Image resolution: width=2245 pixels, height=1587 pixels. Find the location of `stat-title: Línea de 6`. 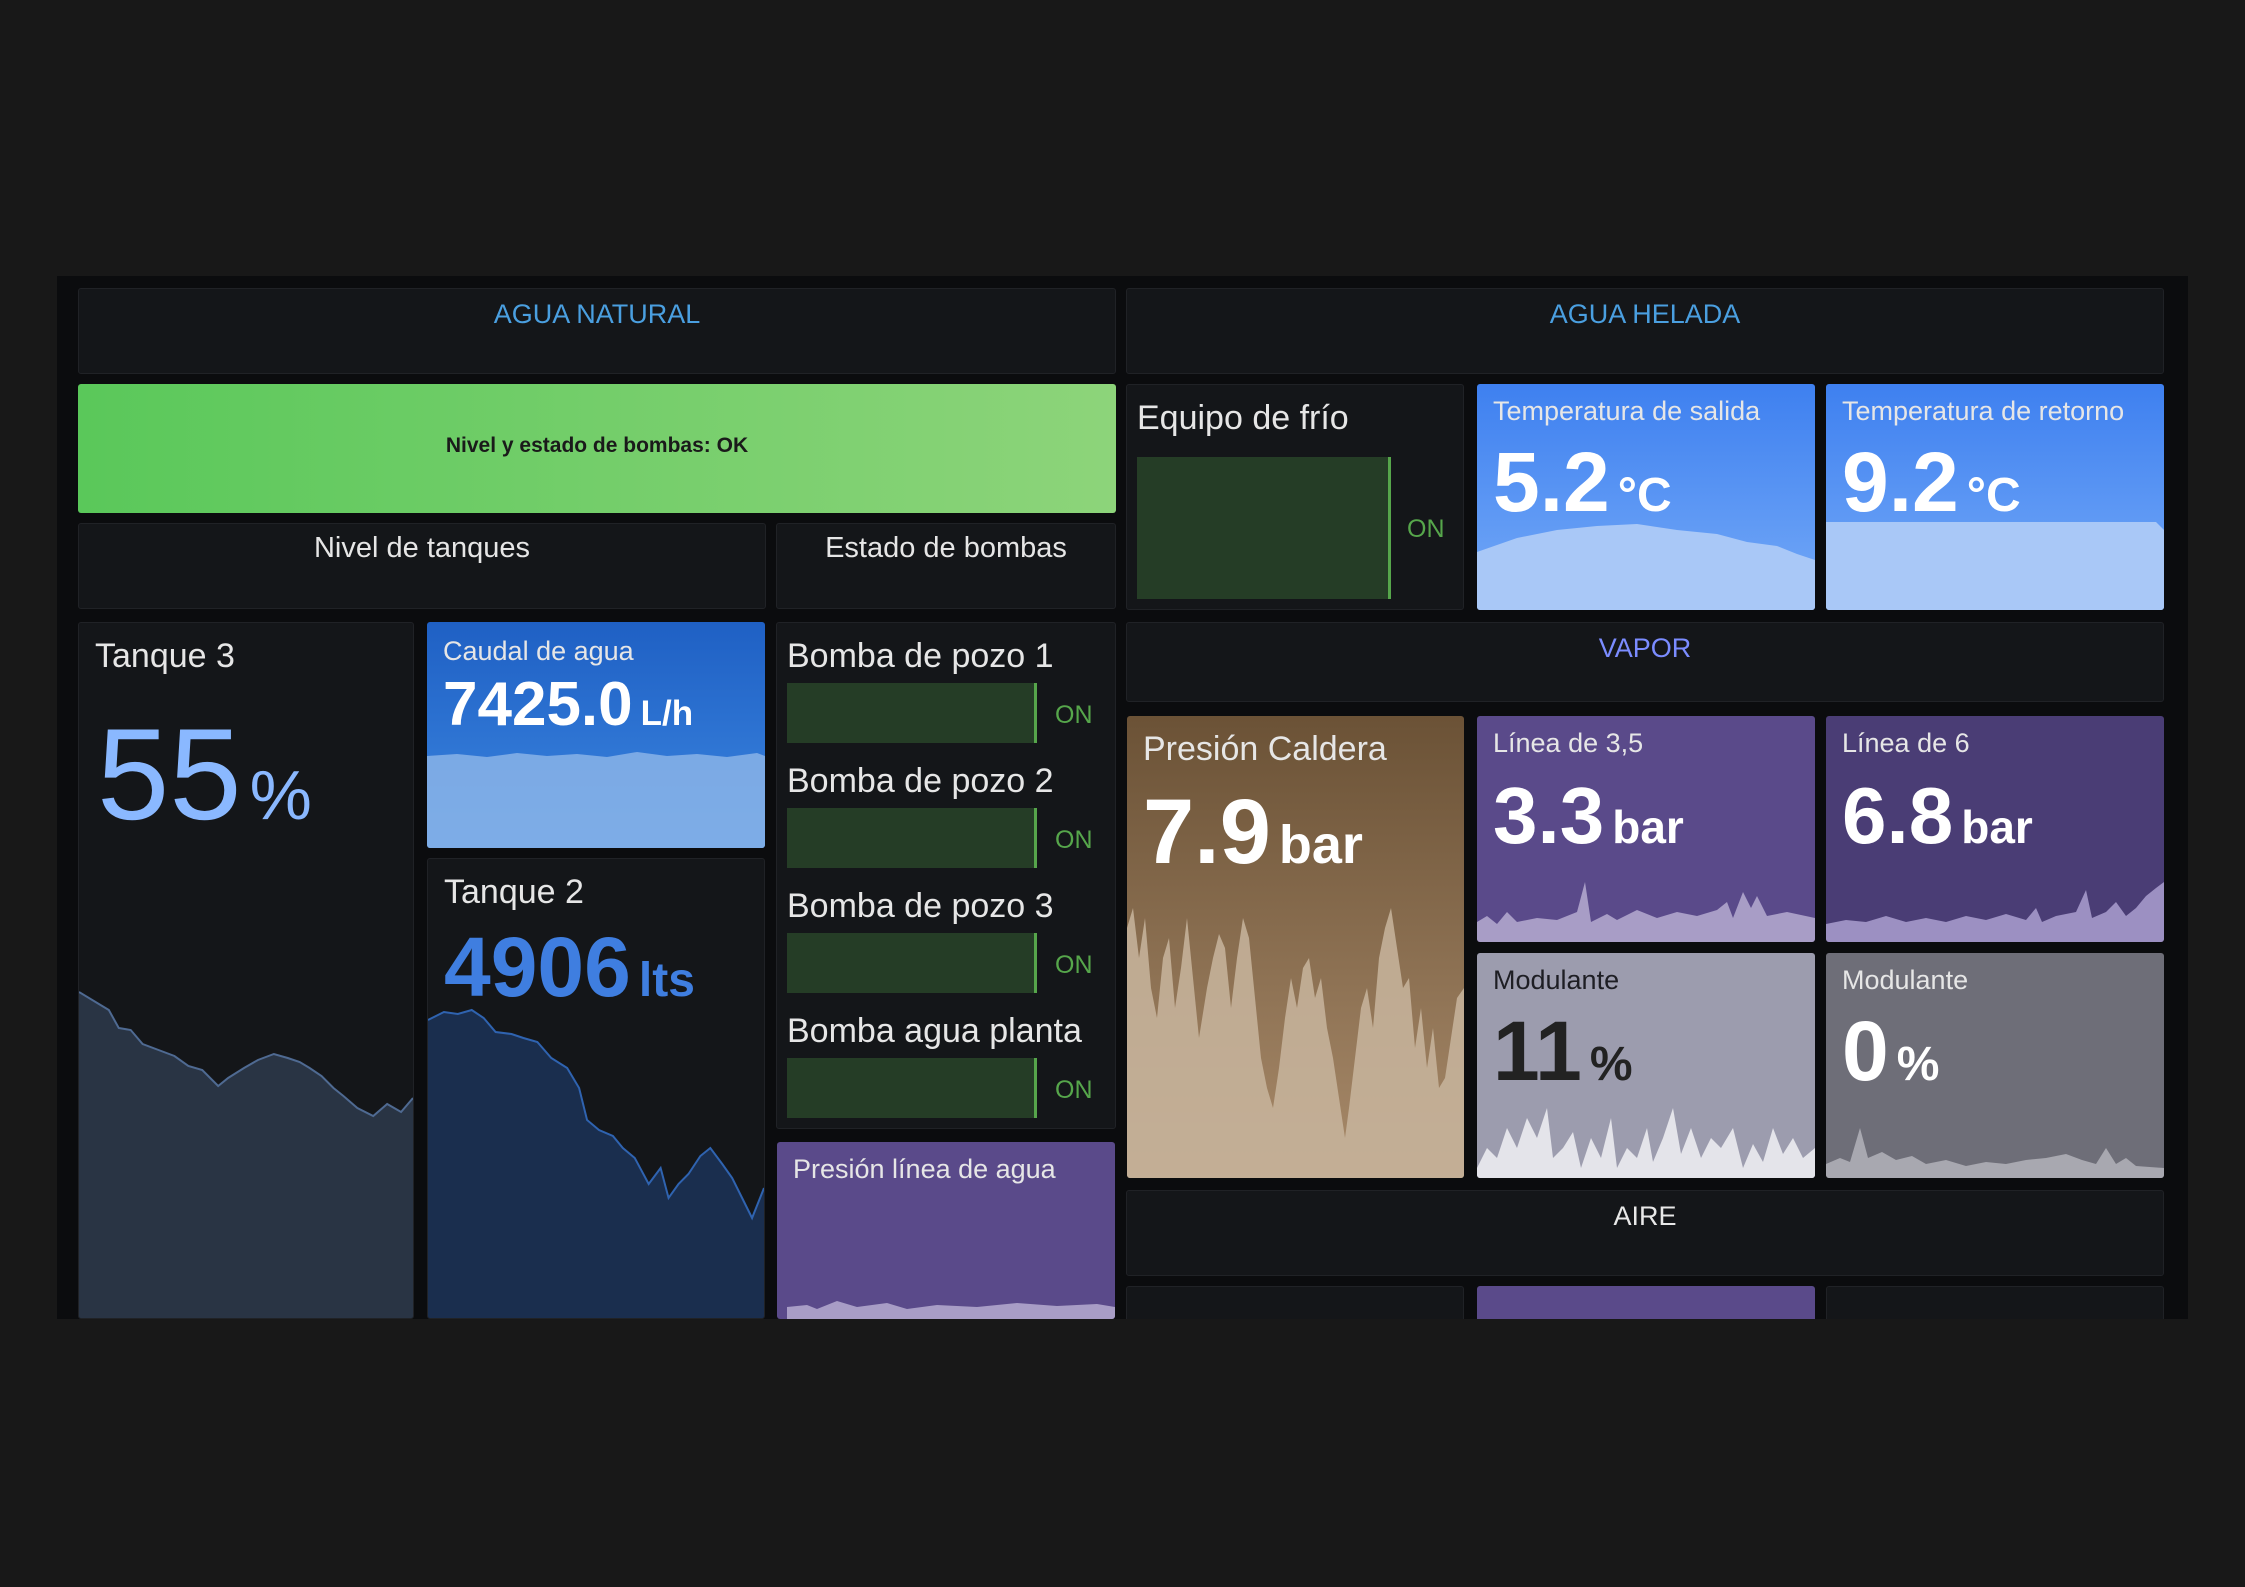

stat-title: Línea de 6 is located at coordinates (1906, 743).